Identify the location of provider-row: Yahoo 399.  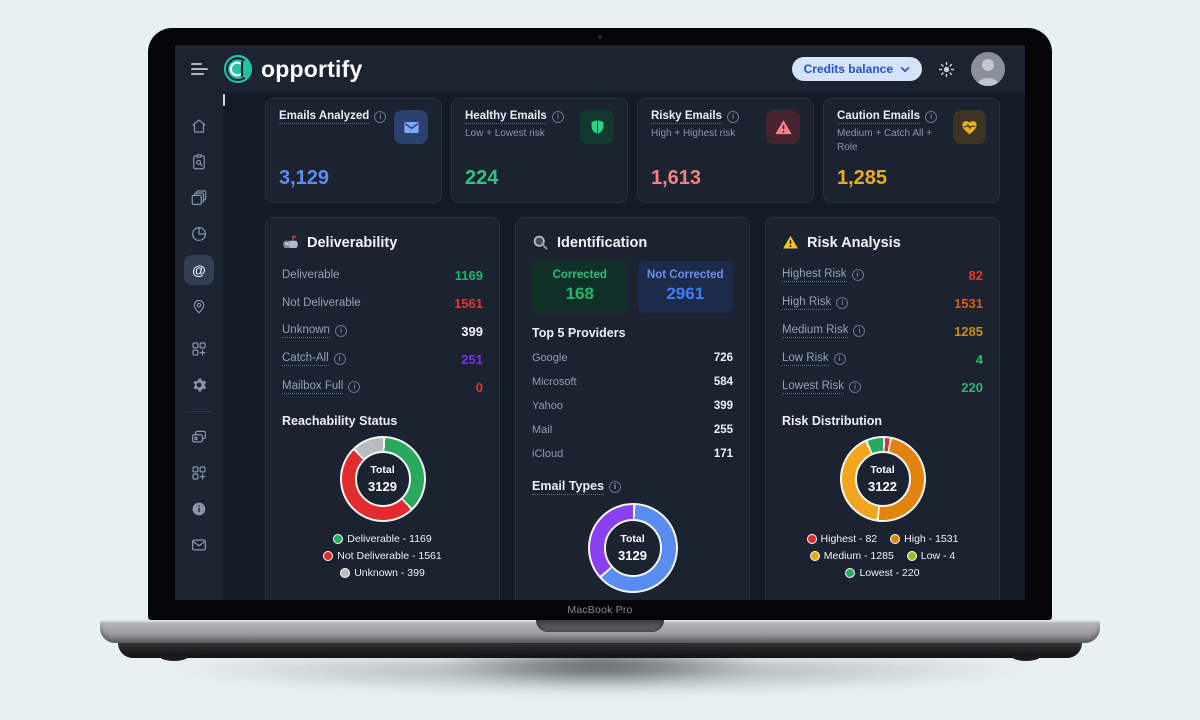
(632, 406).